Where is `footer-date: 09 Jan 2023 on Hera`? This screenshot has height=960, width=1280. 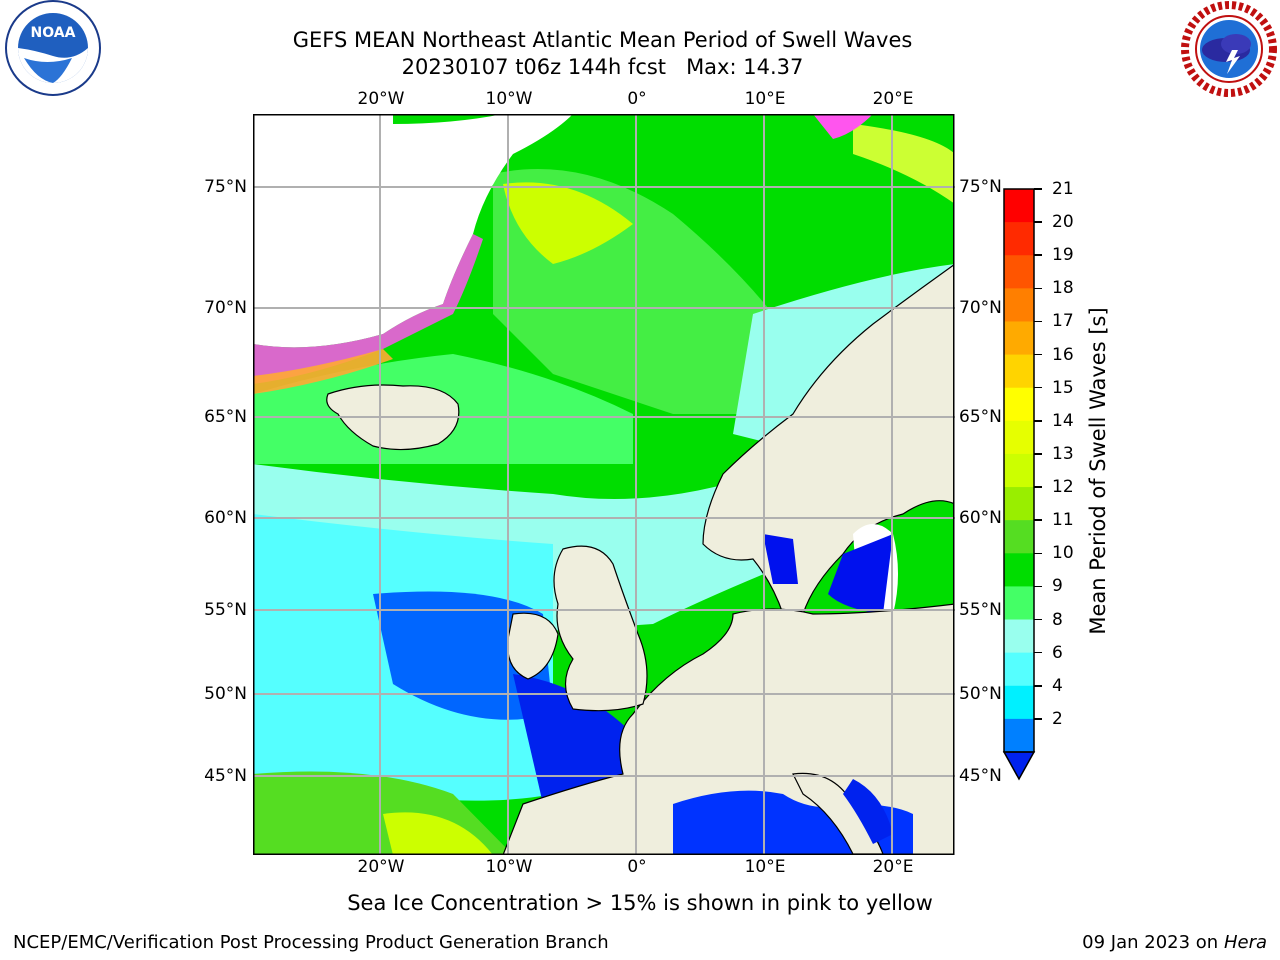
footer-date: 09 Jan 2023 on Hera is located at coordinates (1174, 942).